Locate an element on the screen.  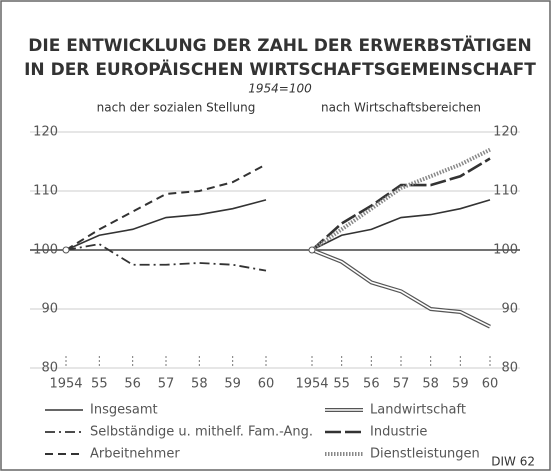
legend-label: Industrie is located at coordinates (398, 432).